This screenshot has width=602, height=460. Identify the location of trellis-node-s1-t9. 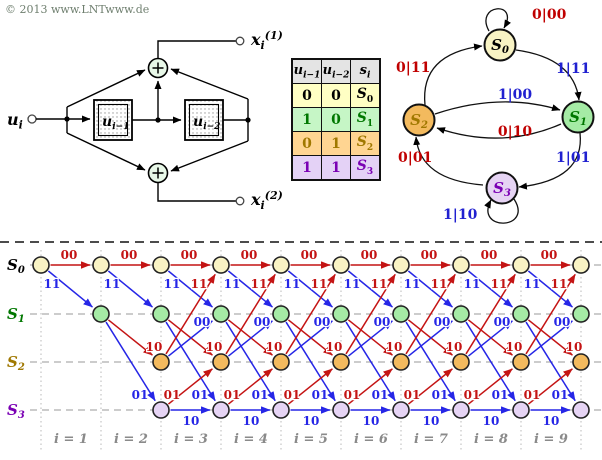
(581, 314).